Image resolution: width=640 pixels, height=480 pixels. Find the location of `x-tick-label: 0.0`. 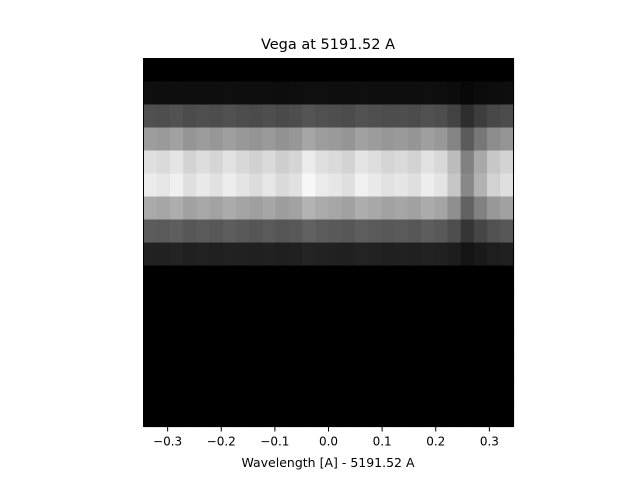

x-tick-label: 0.0 is located at coordinates (328, 442).